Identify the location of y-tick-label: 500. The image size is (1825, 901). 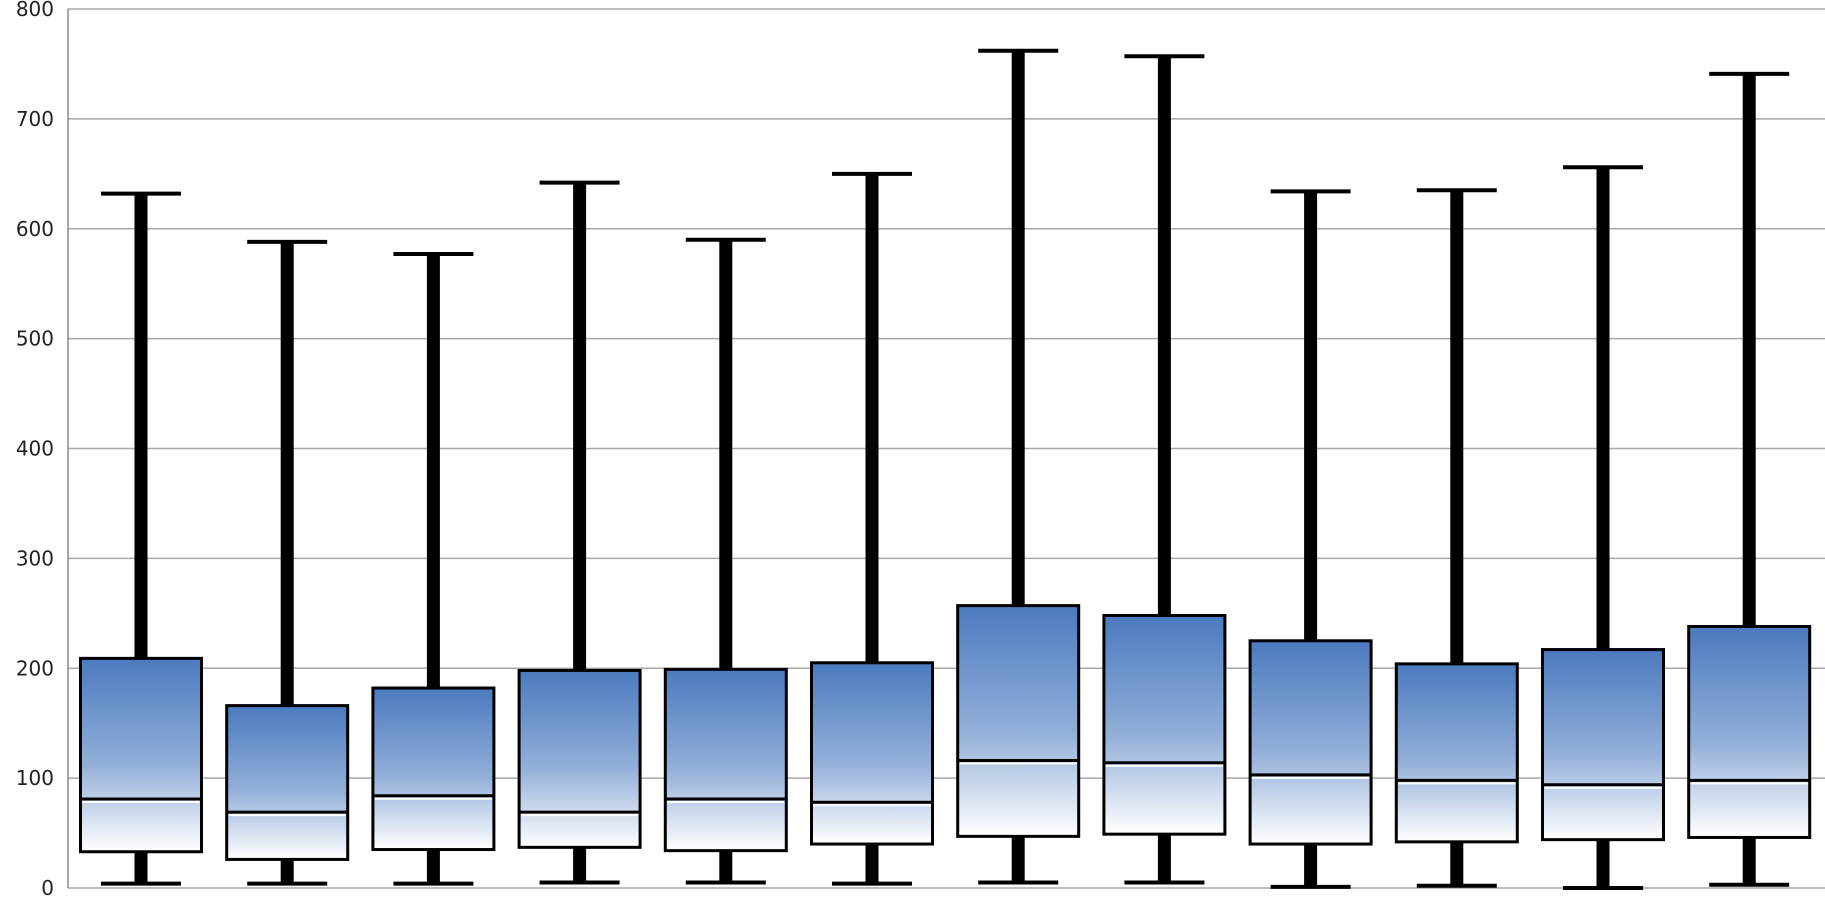
(35, 339).